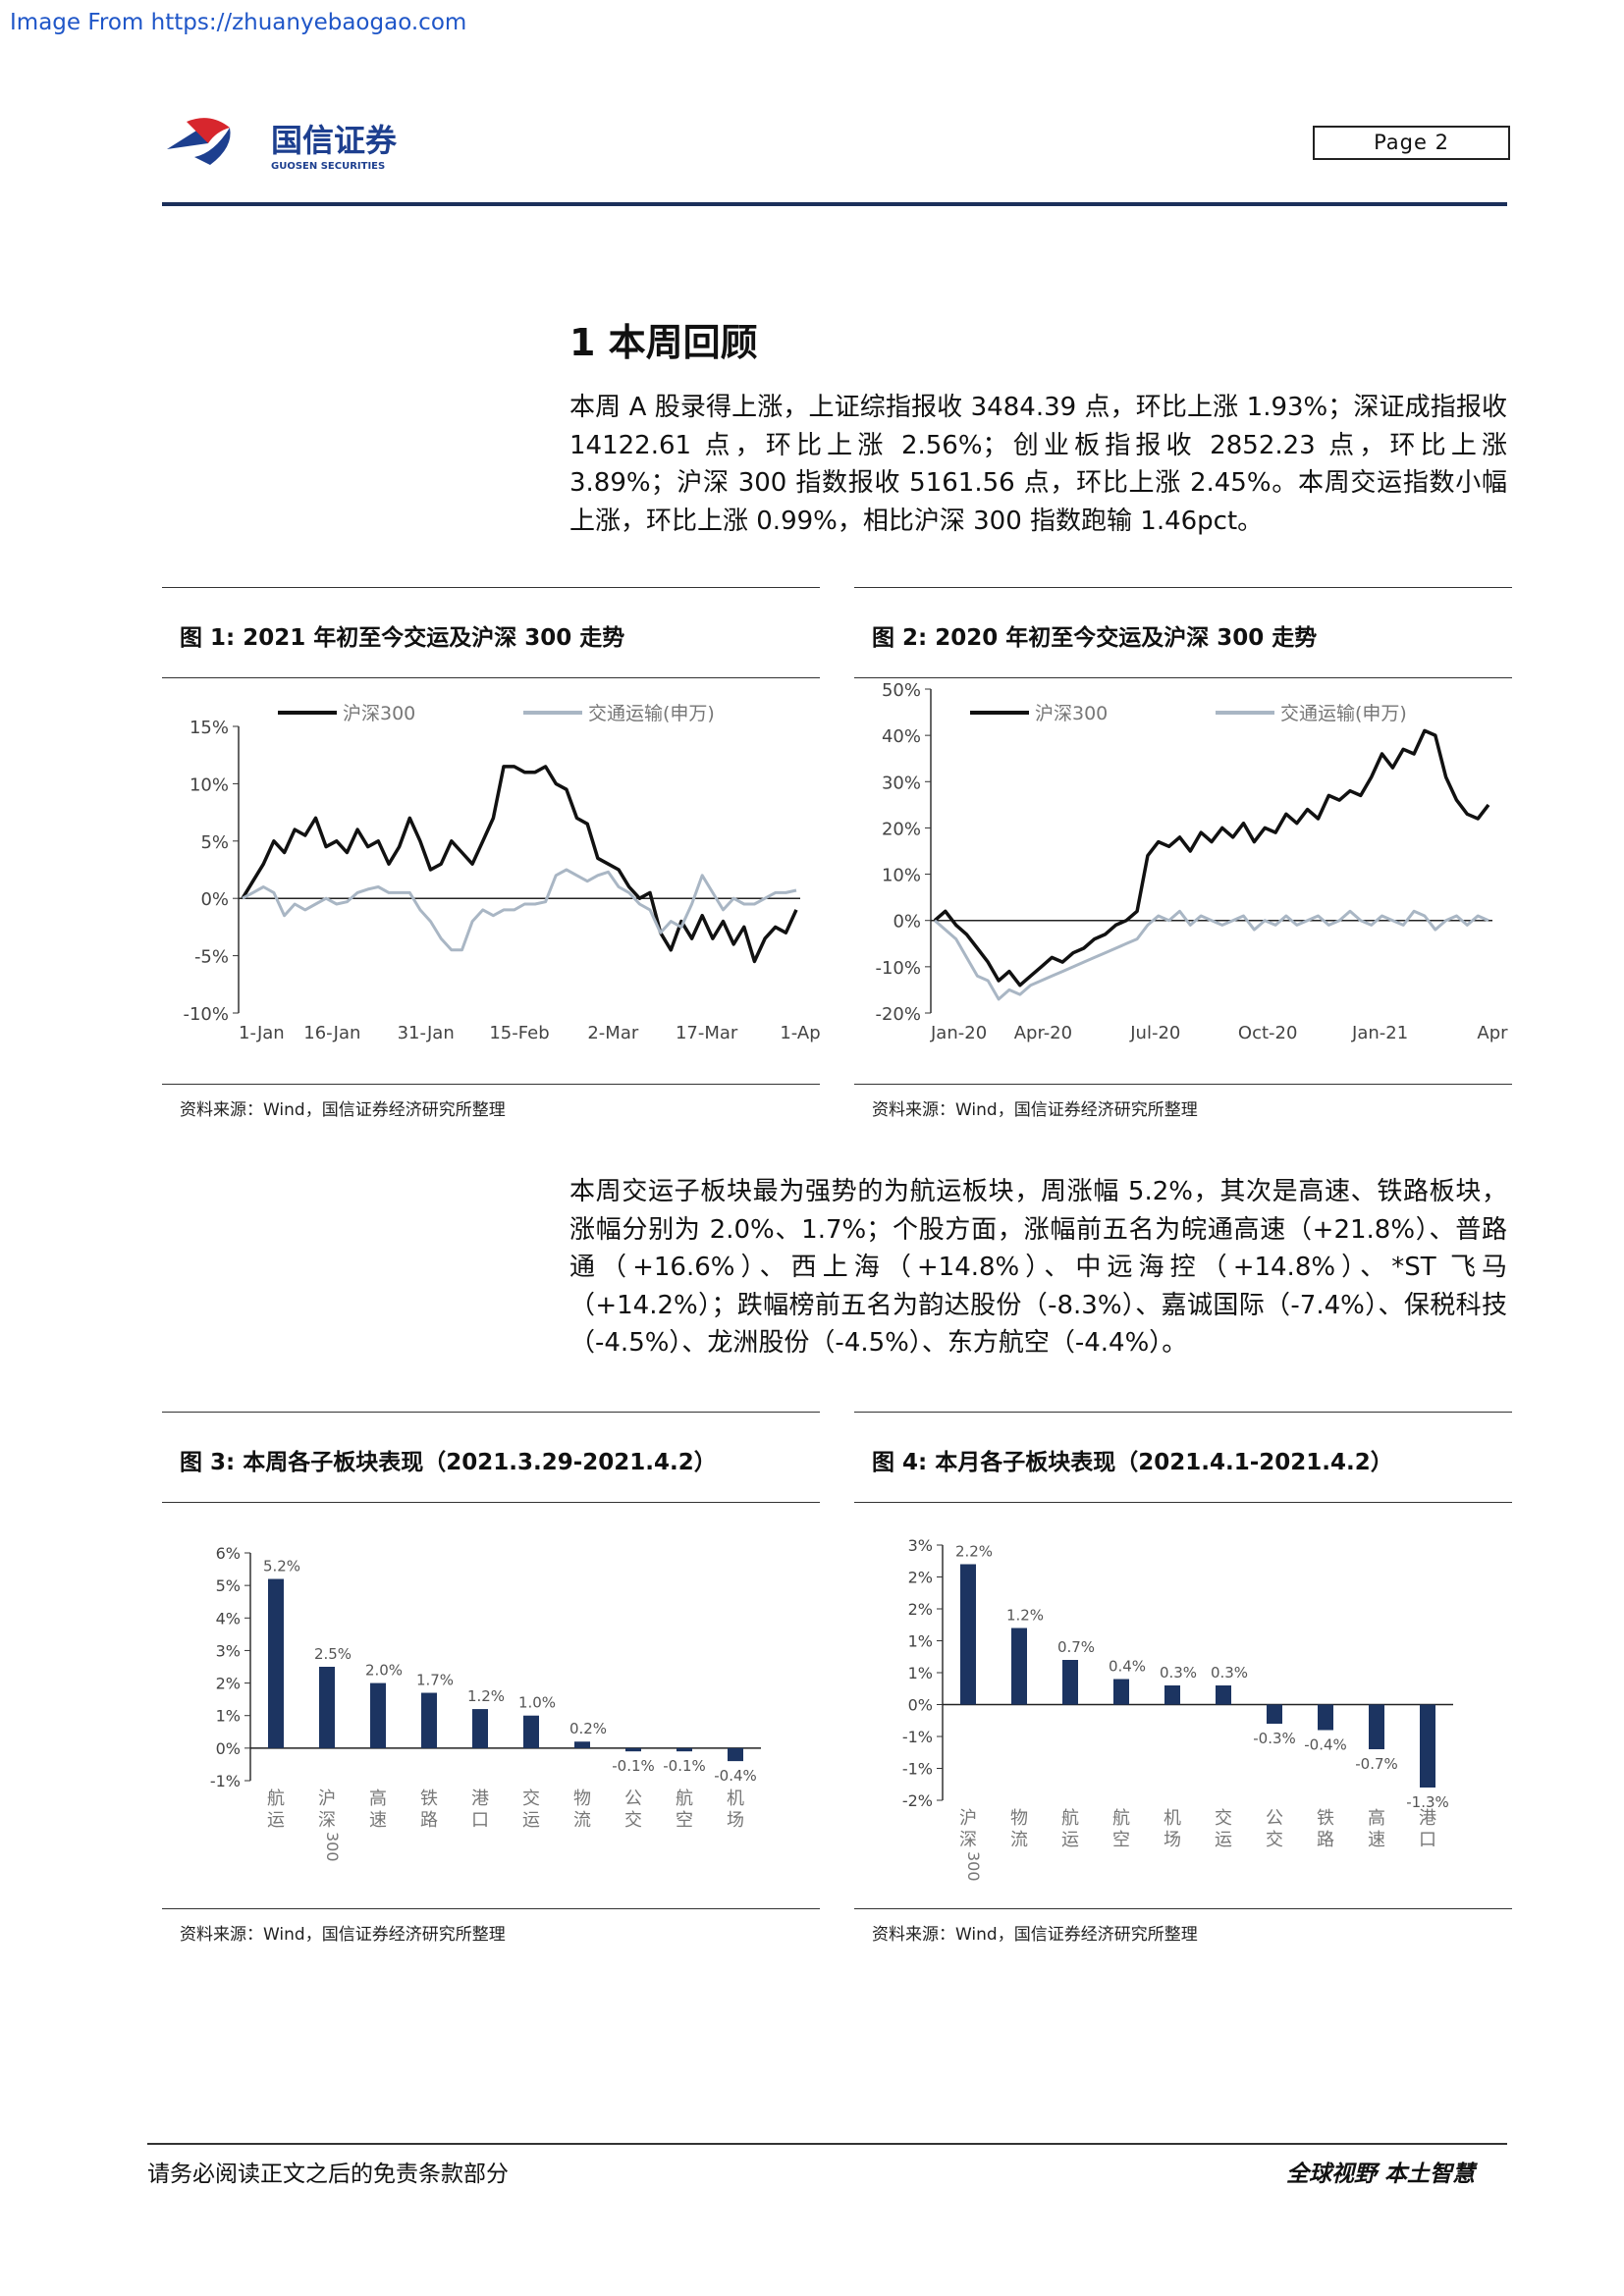 The image size is (1624, 2296). I want to click on data-label: -1.3%, so click(1427, 1802).